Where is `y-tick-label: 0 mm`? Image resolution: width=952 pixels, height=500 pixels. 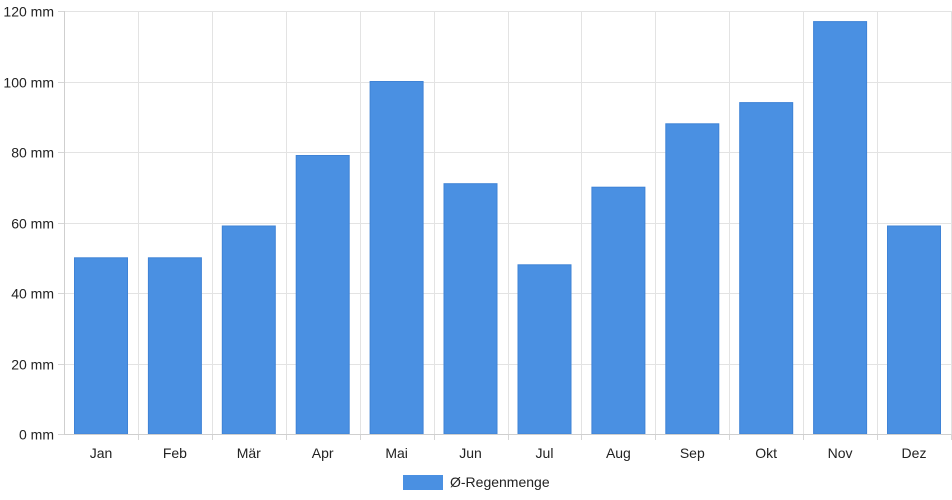
y-tick-label: 0 mm is located at coordinates (36, 435).